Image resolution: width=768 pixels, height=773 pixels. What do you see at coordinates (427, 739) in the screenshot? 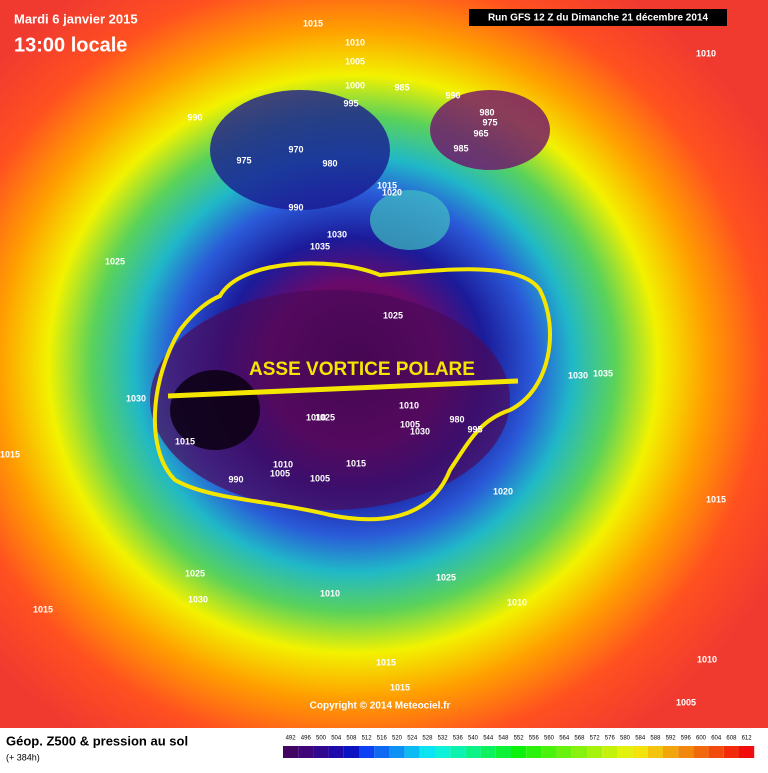
I see `scale-label: 528` at bounding box center [427, 739].